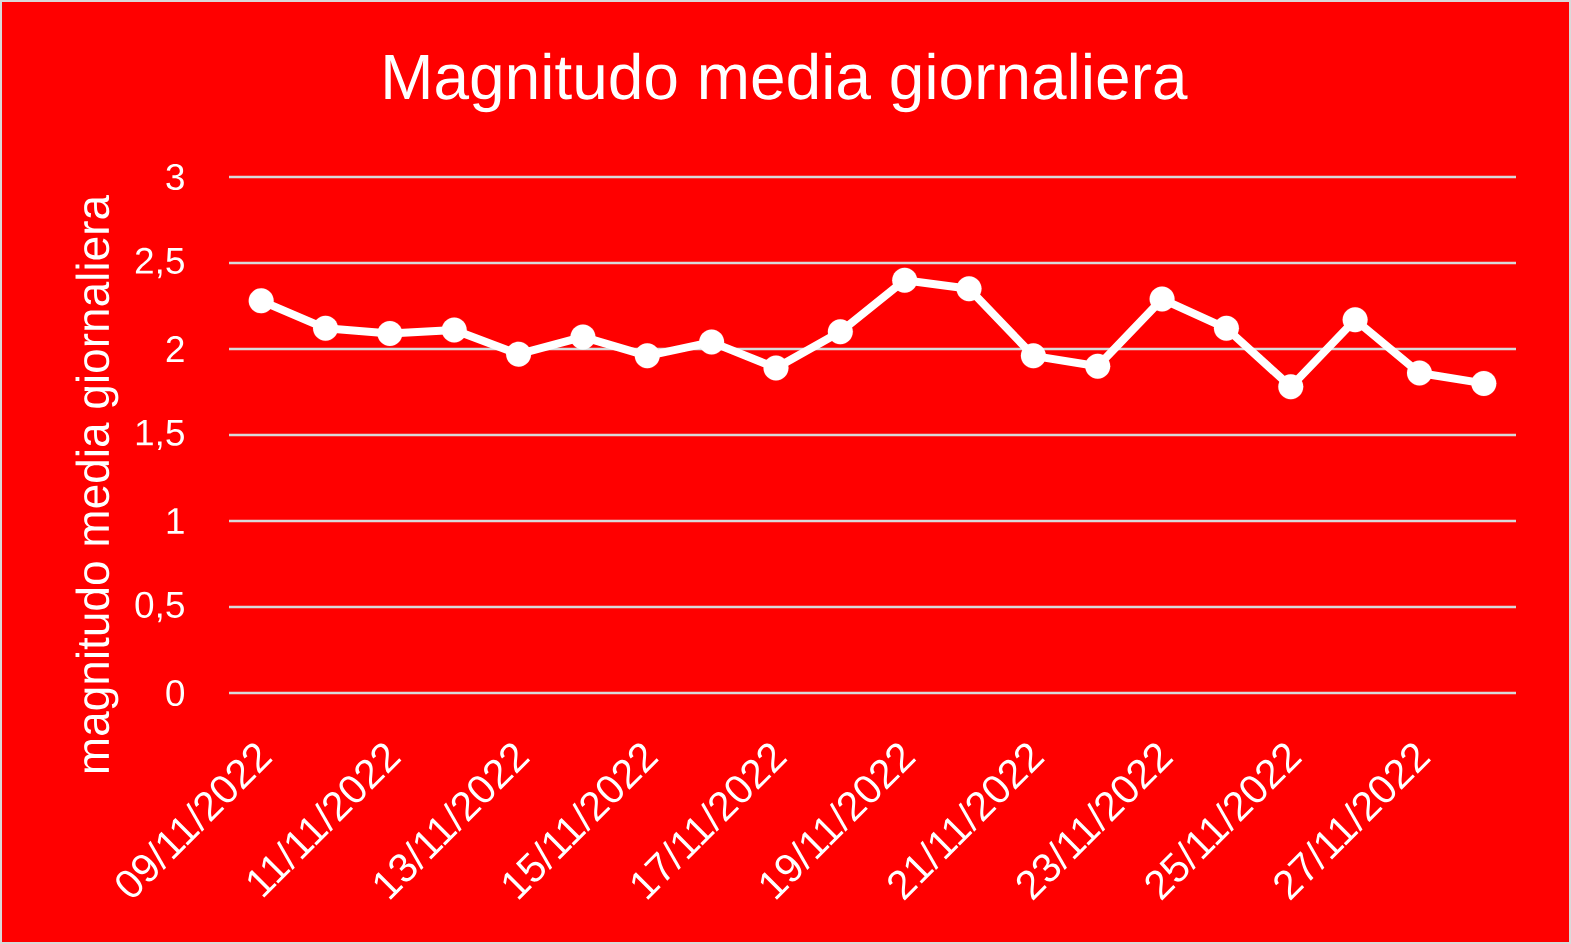 Image resolution: width=1571 pixels, height=944 pixels. What do you see at coordinates (159, 607) in the screenshot?
I see `y-tick-label: 0,5` at bounding box center [159, 607].